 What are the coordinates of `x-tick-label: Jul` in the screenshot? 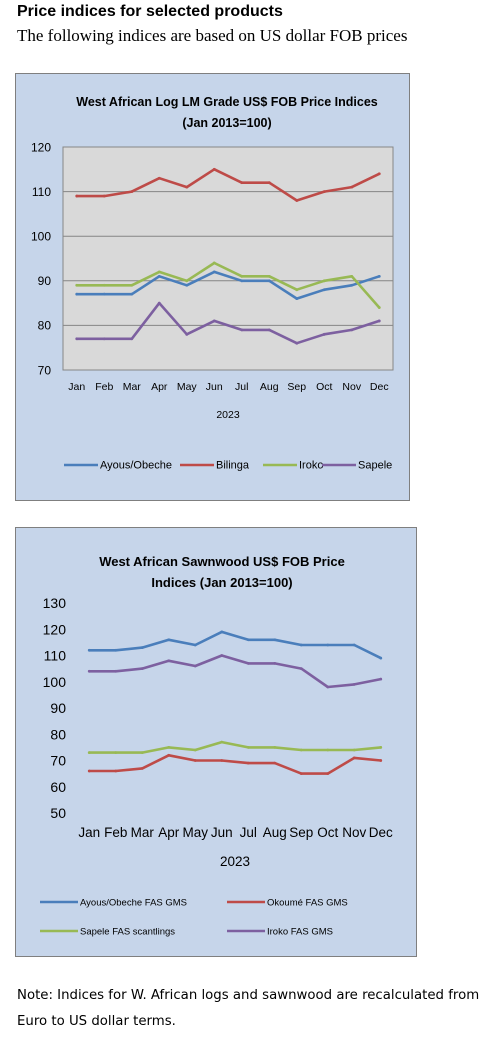 It's located at (241, 387).